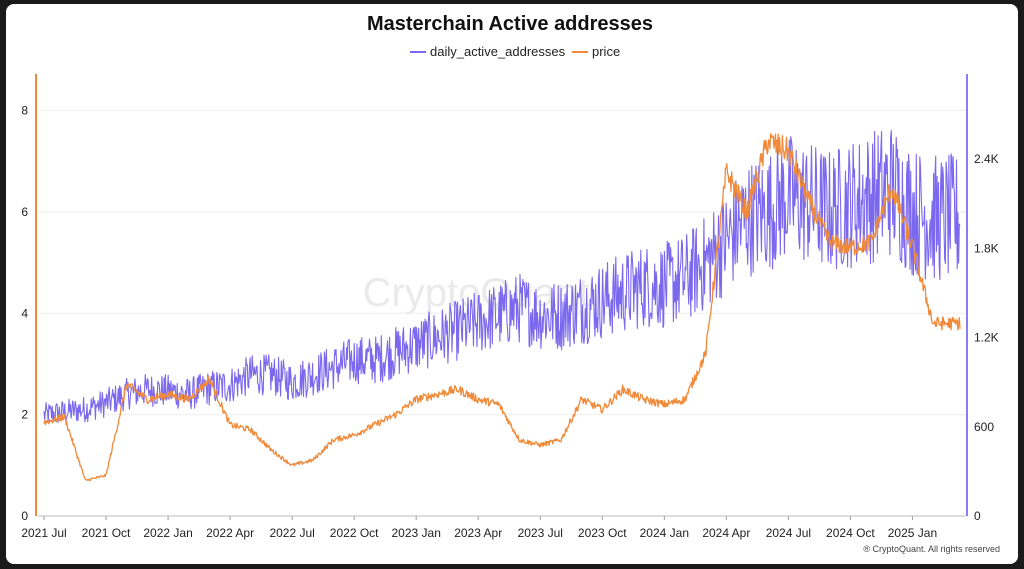  What do you see at coordinates (230, 533) in the screenshot?
I see `x-tick-label: 2022 Apr` at bounding box center [230, 533].